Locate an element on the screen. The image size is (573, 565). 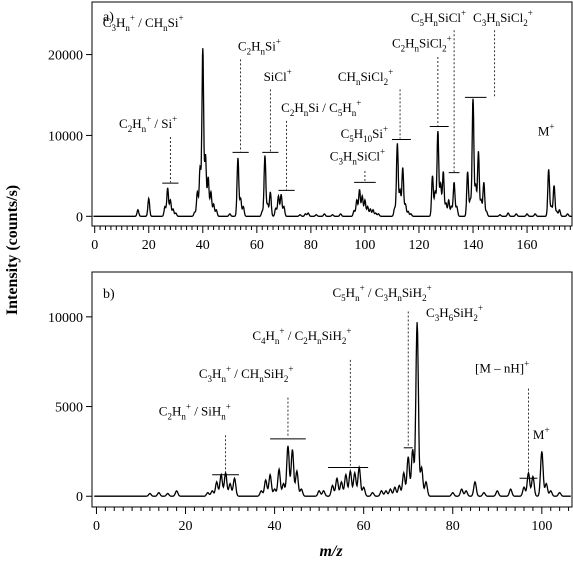
peak-annotation: C3Hn+ / CHnSi+ is located at coordinates (143, 23).